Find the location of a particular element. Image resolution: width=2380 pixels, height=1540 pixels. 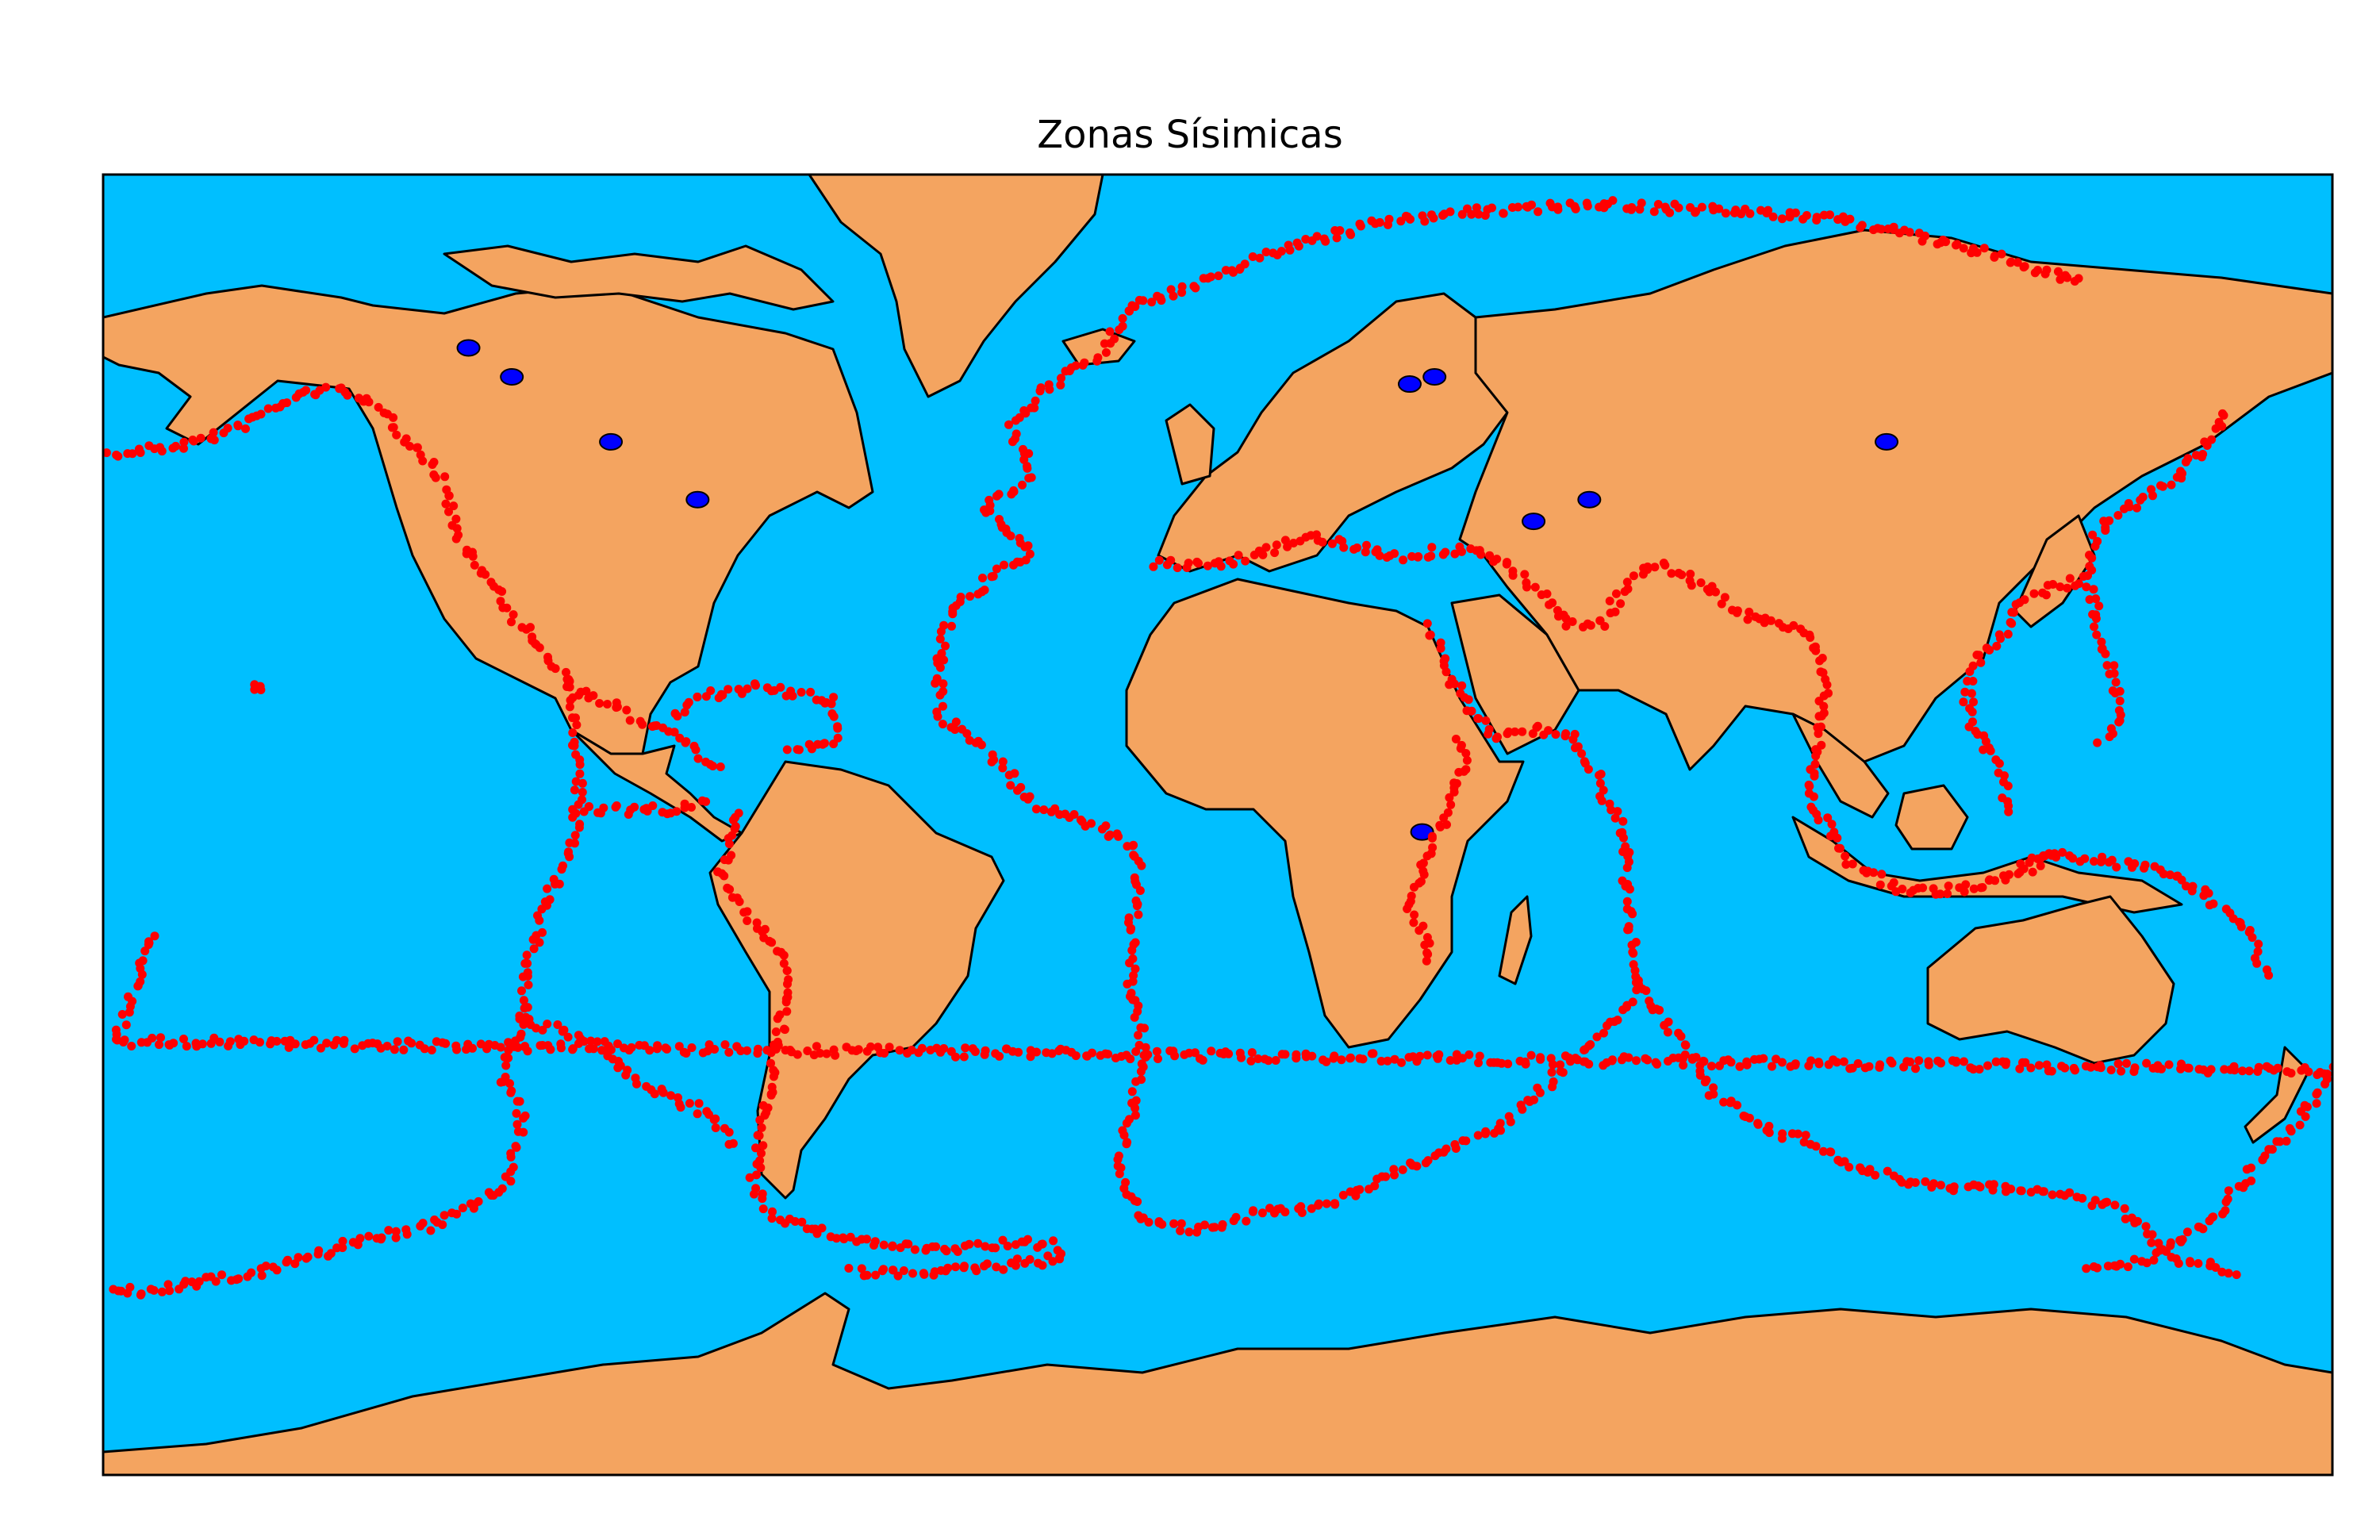

seismic-zone-scotia-arc is located at coordinates (936, 1252).